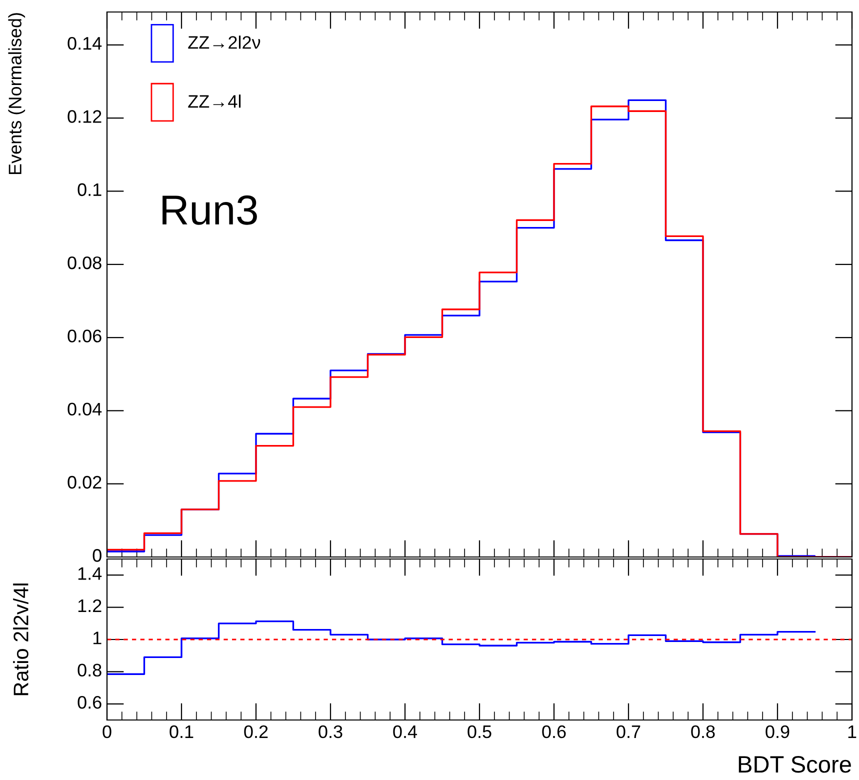 The height and width of the screenshot is (780, 859). I want to click on y-tick-label: 0.02, so click(85, 482).